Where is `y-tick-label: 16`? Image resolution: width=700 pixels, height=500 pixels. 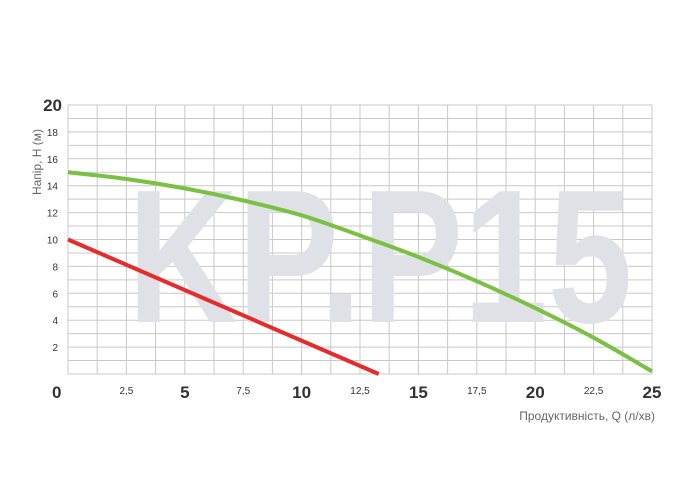 y-tick-label: 16 is located at coordinates (53, 160).